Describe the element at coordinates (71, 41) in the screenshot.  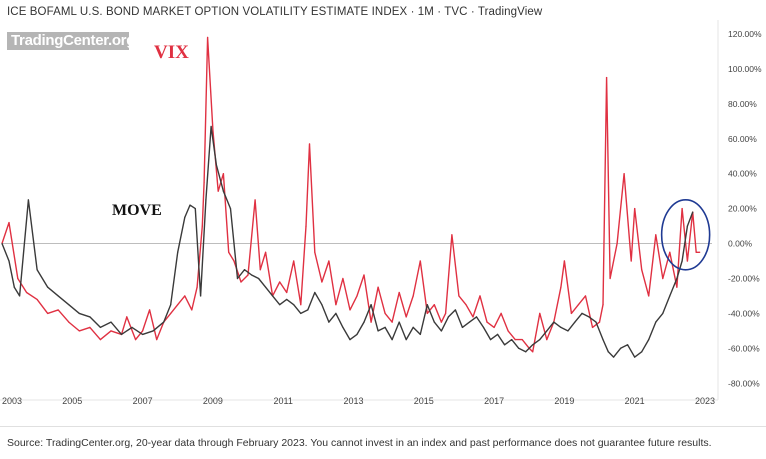
I see `watermark-logo: TradingCenter.org` at that location.